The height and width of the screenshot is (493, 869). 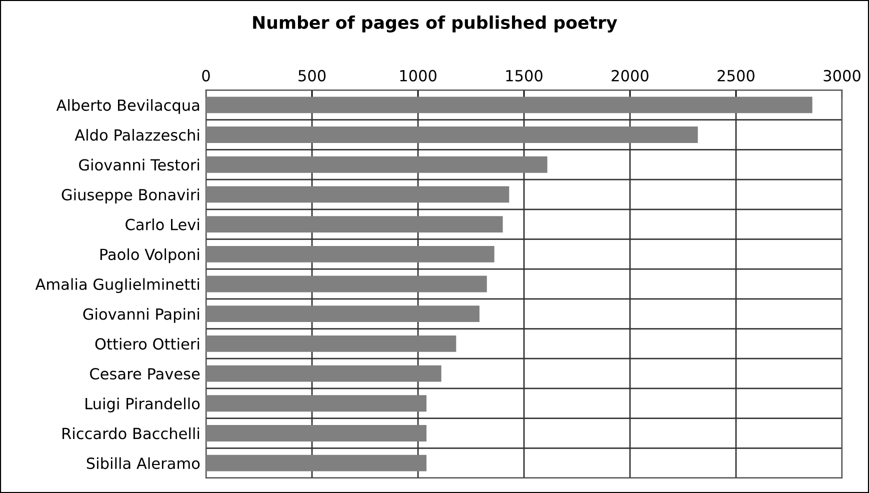 I want to click on y-tick-label: Ottiero Ottieri, so click(x=147, y=344).